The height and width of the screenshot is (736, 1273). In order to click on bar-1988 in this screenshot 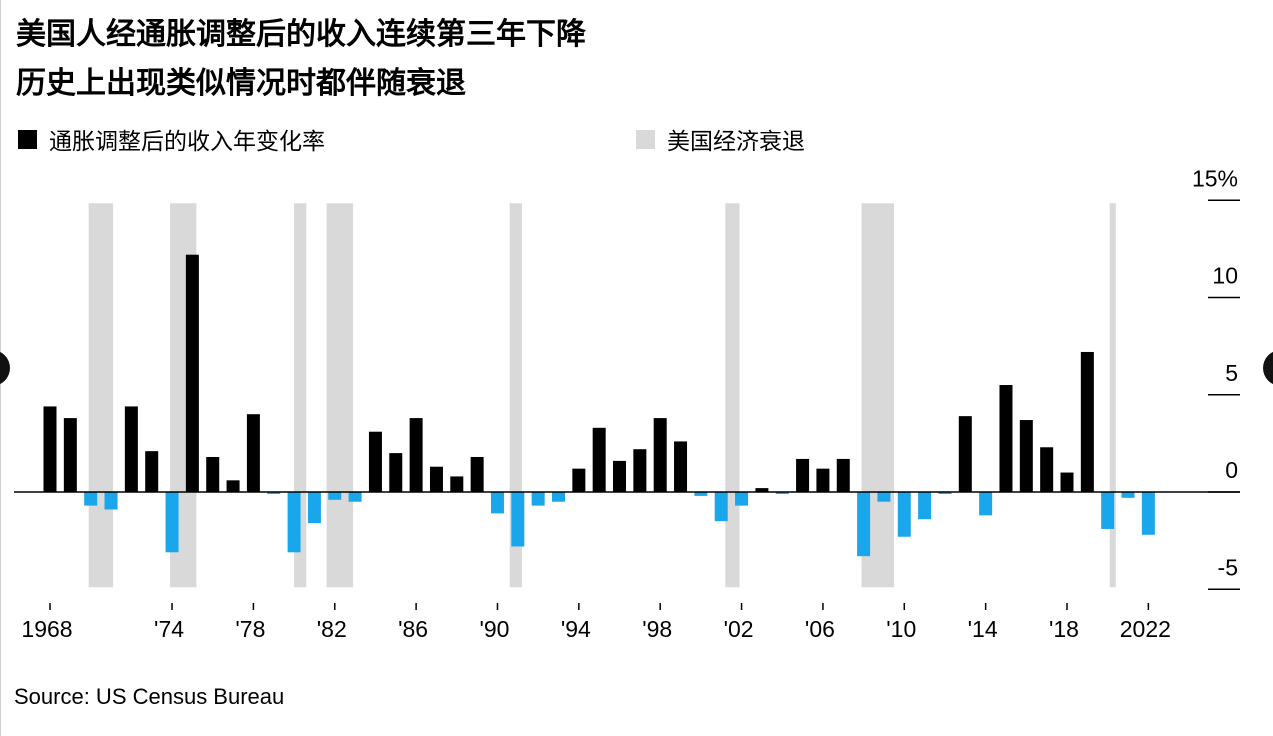, I will do `click(457, 484)`.